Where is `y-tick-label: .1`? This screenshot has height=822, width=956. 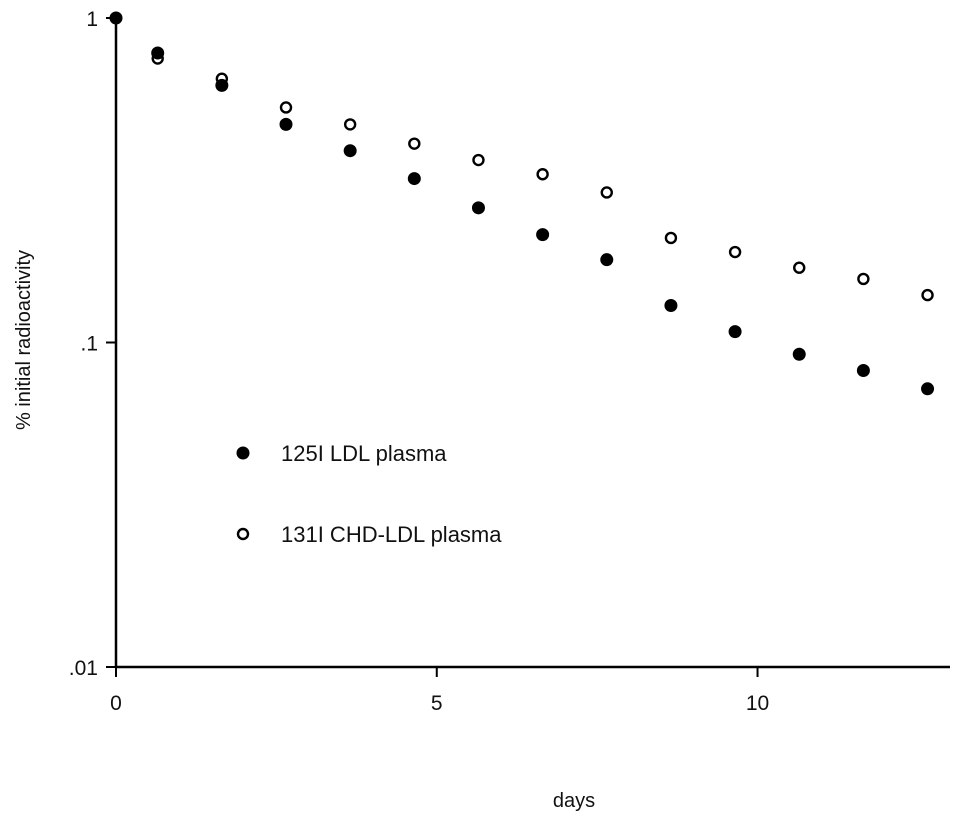
y-tick-label: .1 is located at coordinates (89, 344).